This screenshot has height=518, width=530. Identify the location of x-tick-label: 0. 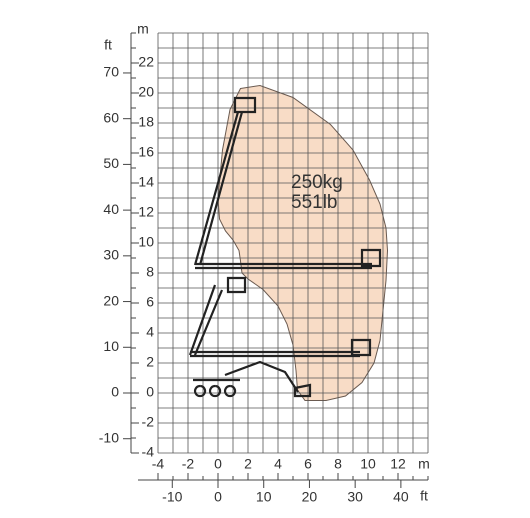
(218, 464).